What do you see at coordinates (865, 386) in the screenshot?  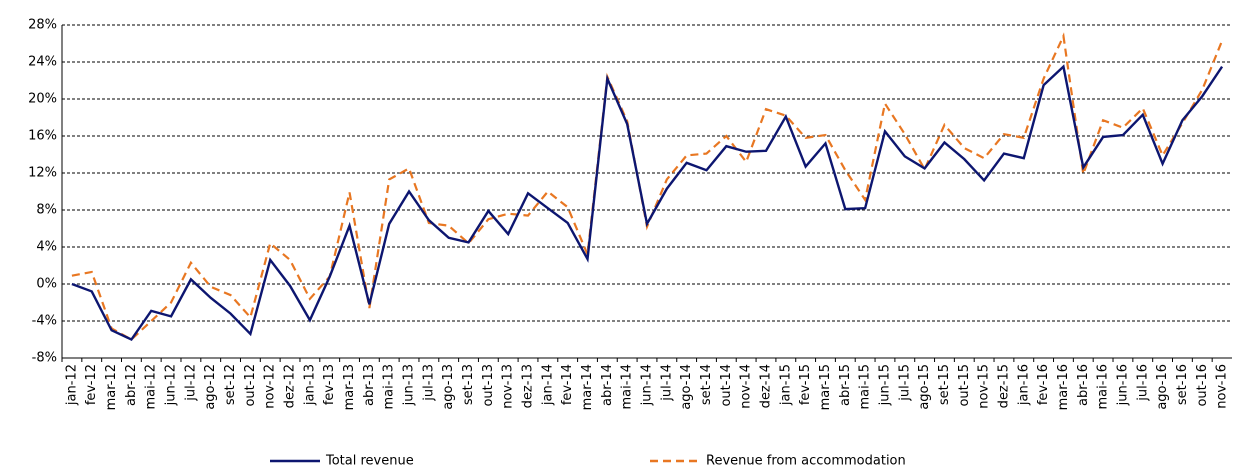 I see `x-tick-label: mai-15` at bounding box center [865, 386].